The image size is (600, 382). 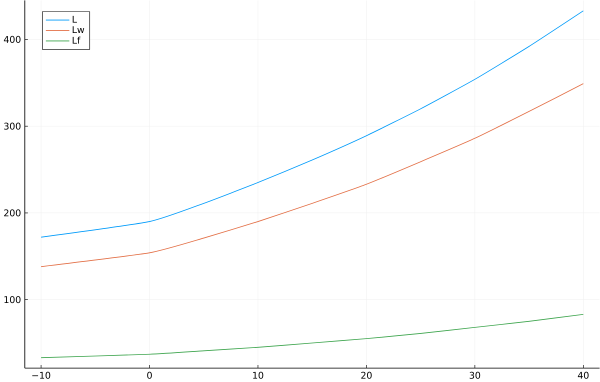 I want to click on x-tick-label: −10, so click(x=41, y=375).